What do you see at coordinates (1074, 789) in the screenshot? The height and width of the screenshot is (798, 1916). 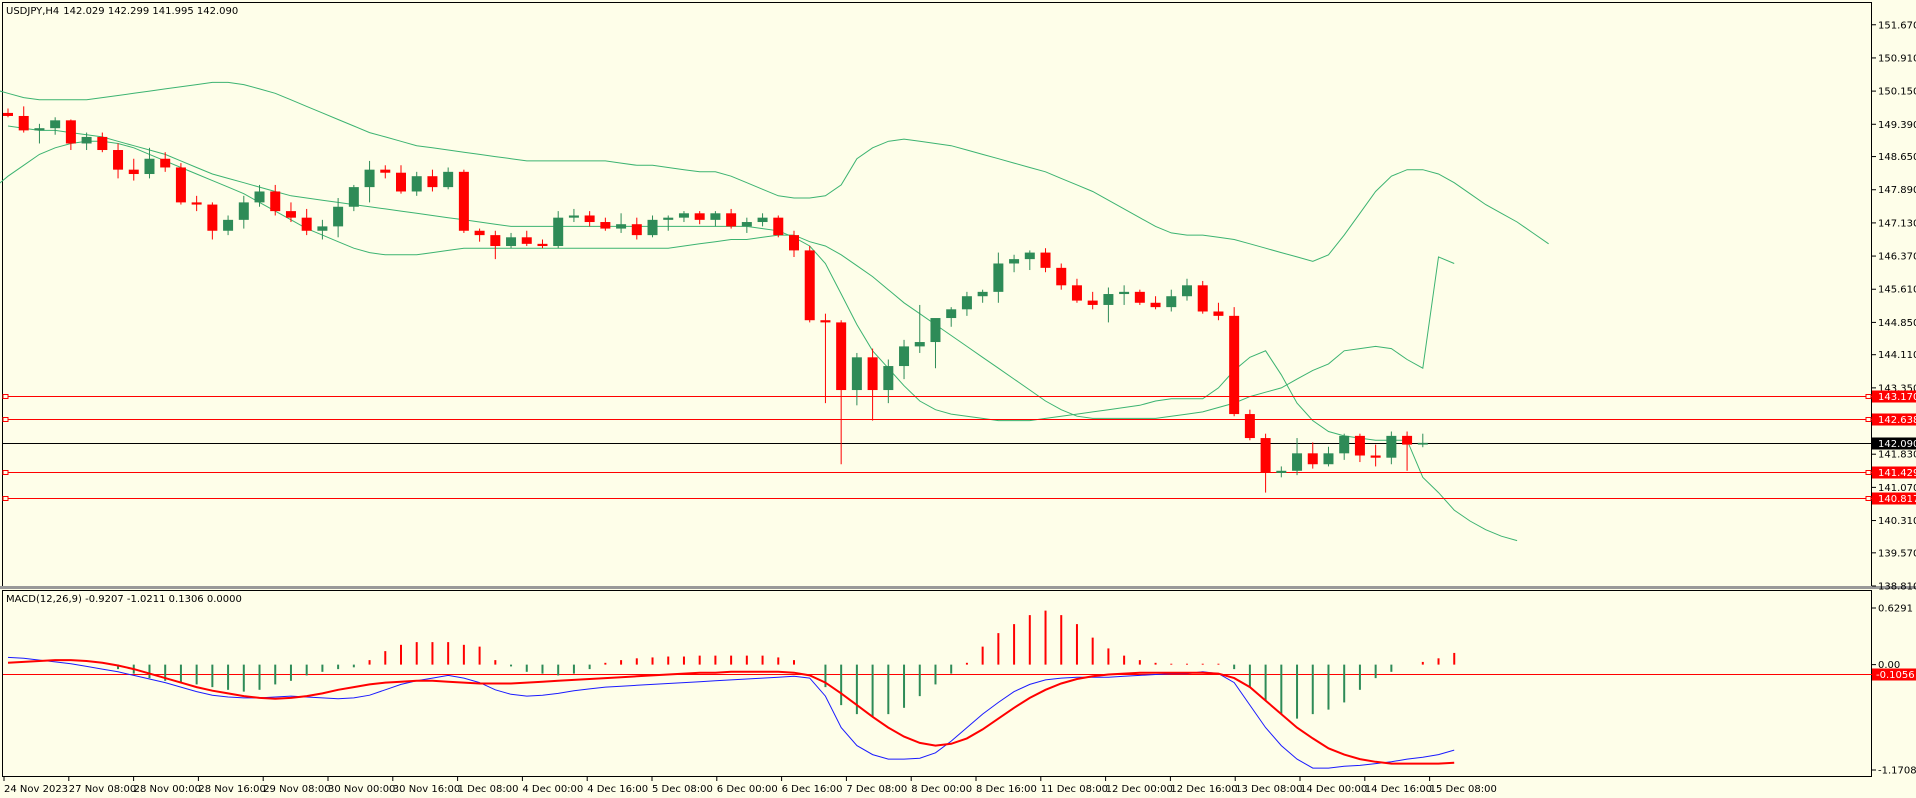 I see `time-tick-label: 11 Dec 08:00` at bounding box center [1074, 789].